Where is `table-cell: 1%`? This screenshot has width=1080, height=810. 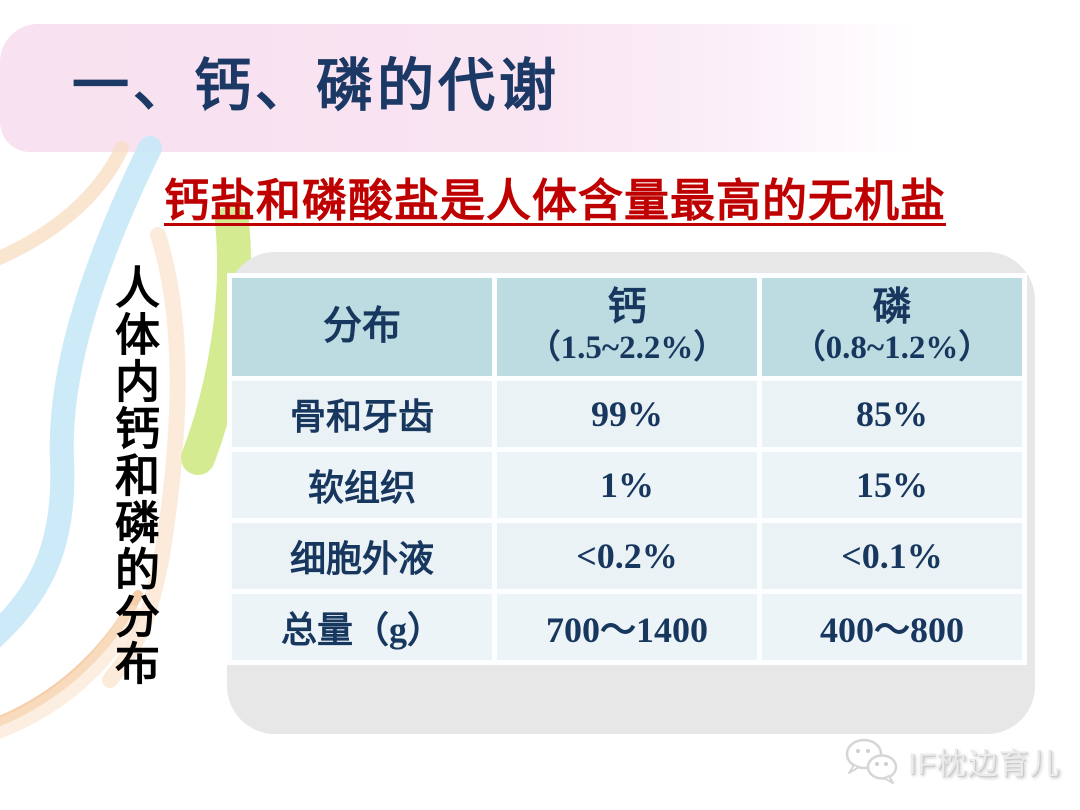 table-cell: 1% is located at coordinates (627, 485).